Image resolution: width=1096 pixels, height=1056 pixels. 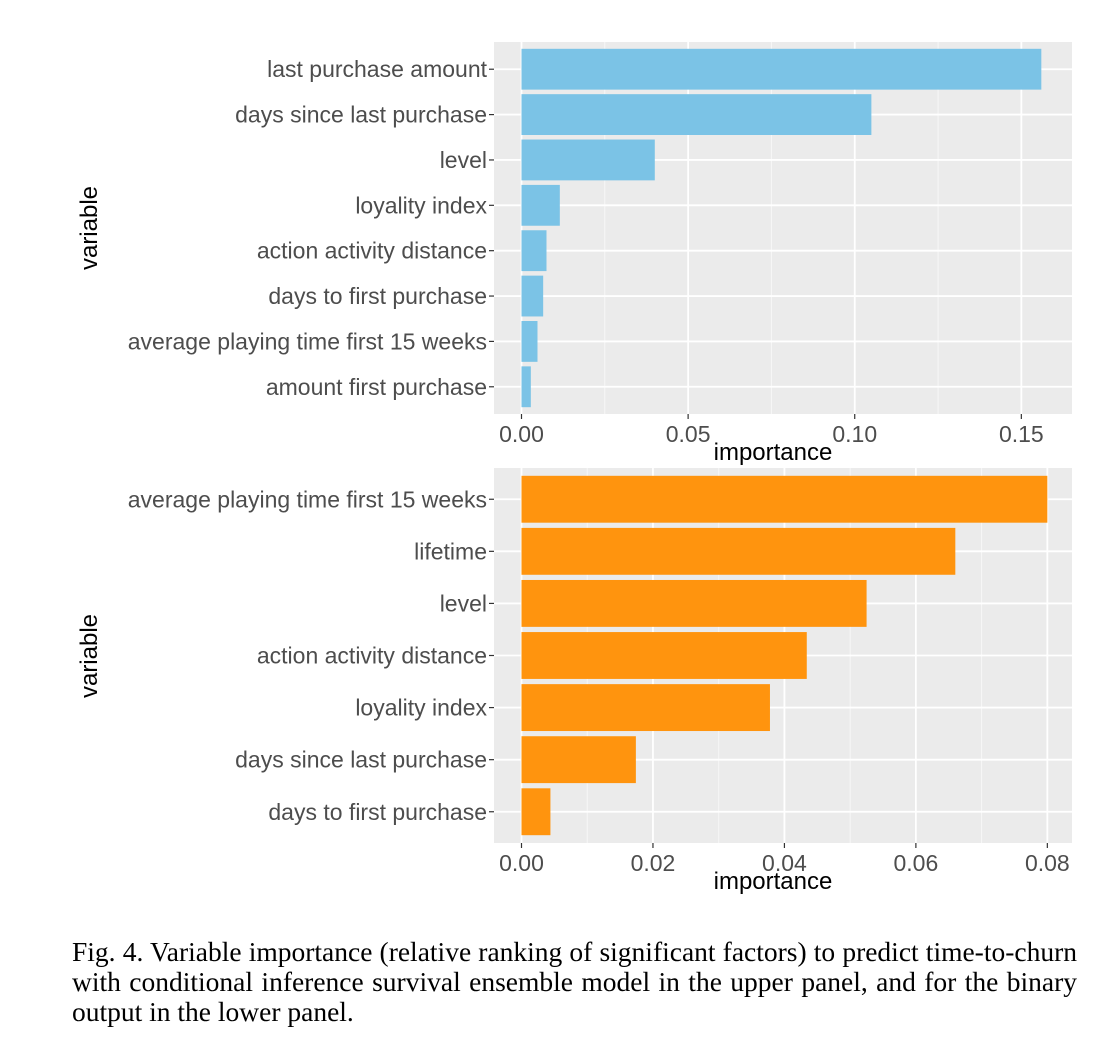 I want to click on x-tick-label: 0.08, so click(x=1047, y=863).